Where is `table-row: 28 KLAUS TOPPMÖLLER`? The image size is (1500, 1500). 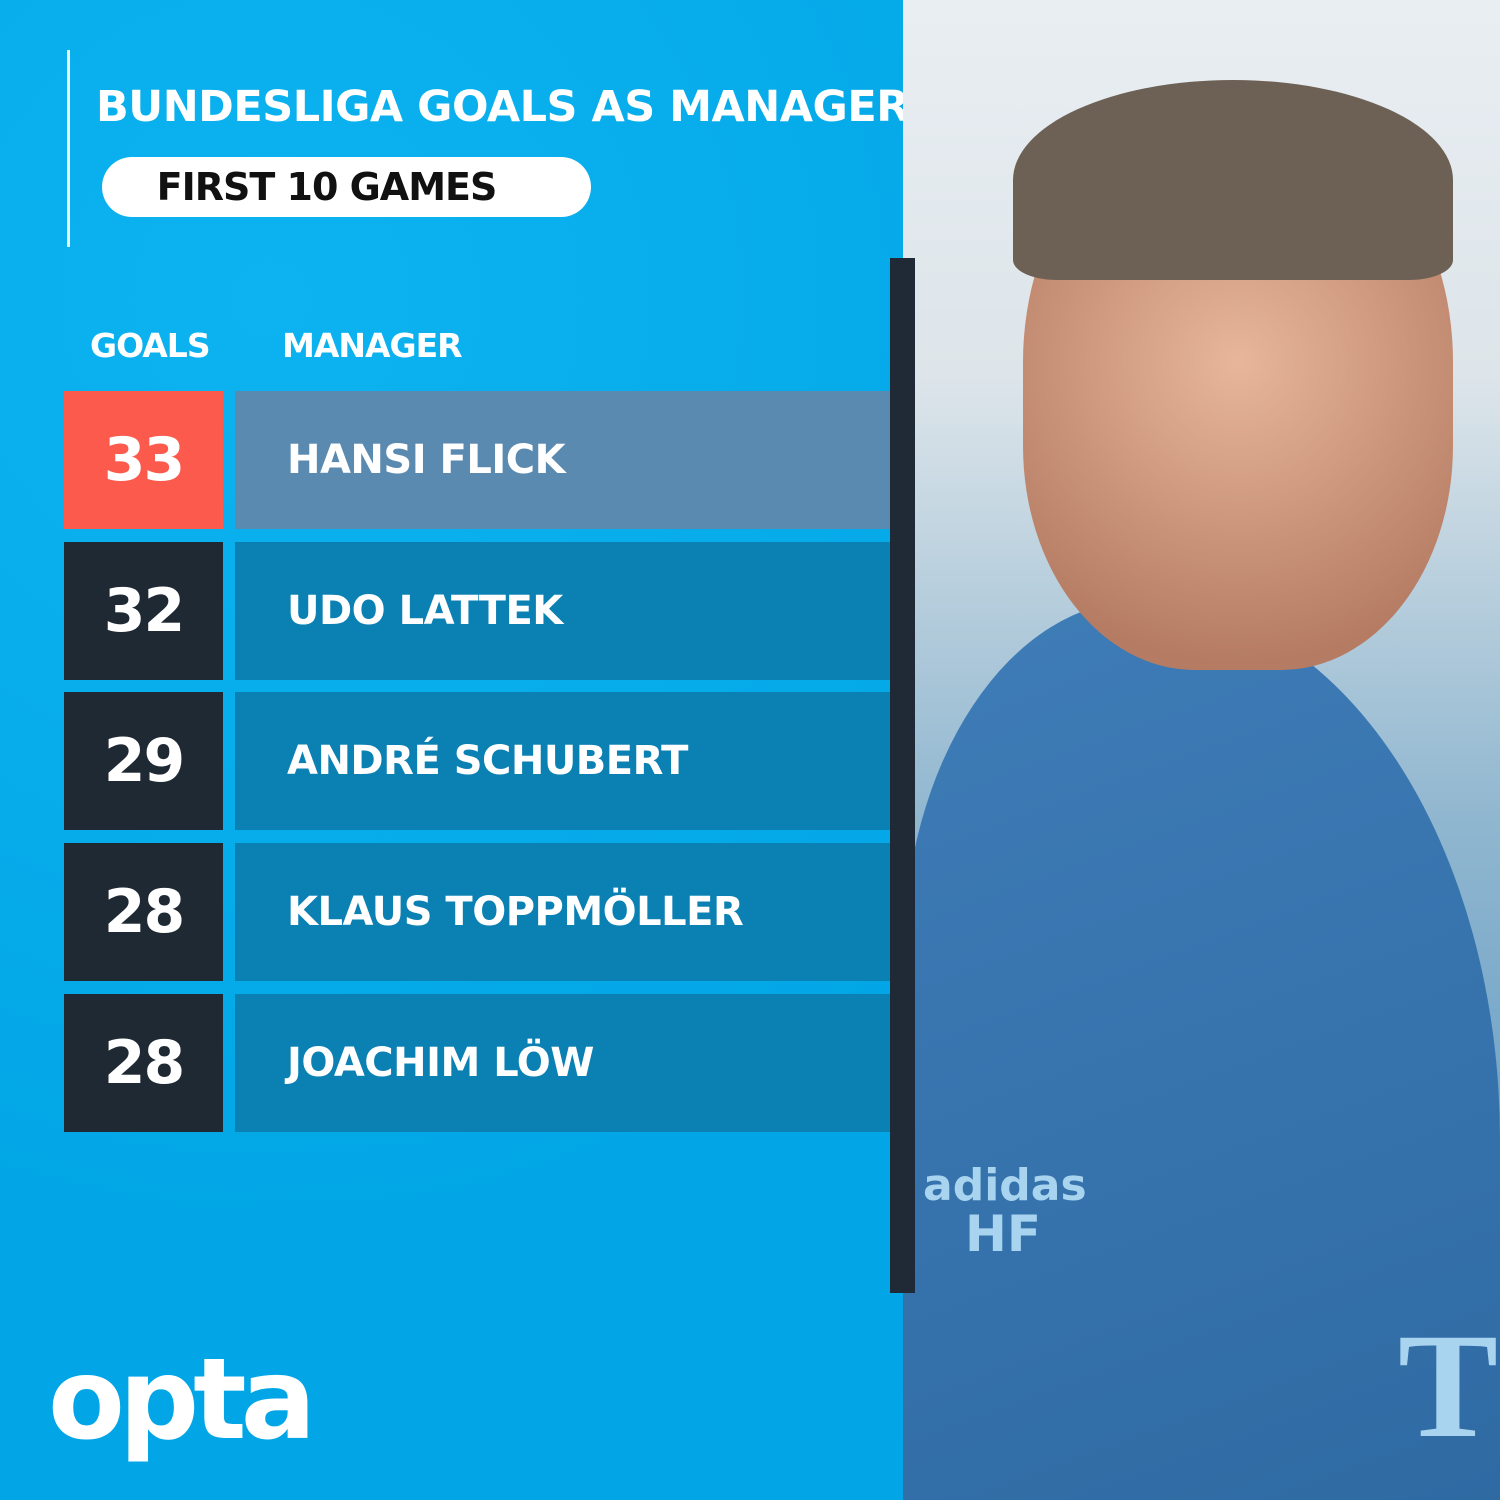 table-row: 28 KLAUS TOPPMÖLLER is located at coordinates (477, 912).